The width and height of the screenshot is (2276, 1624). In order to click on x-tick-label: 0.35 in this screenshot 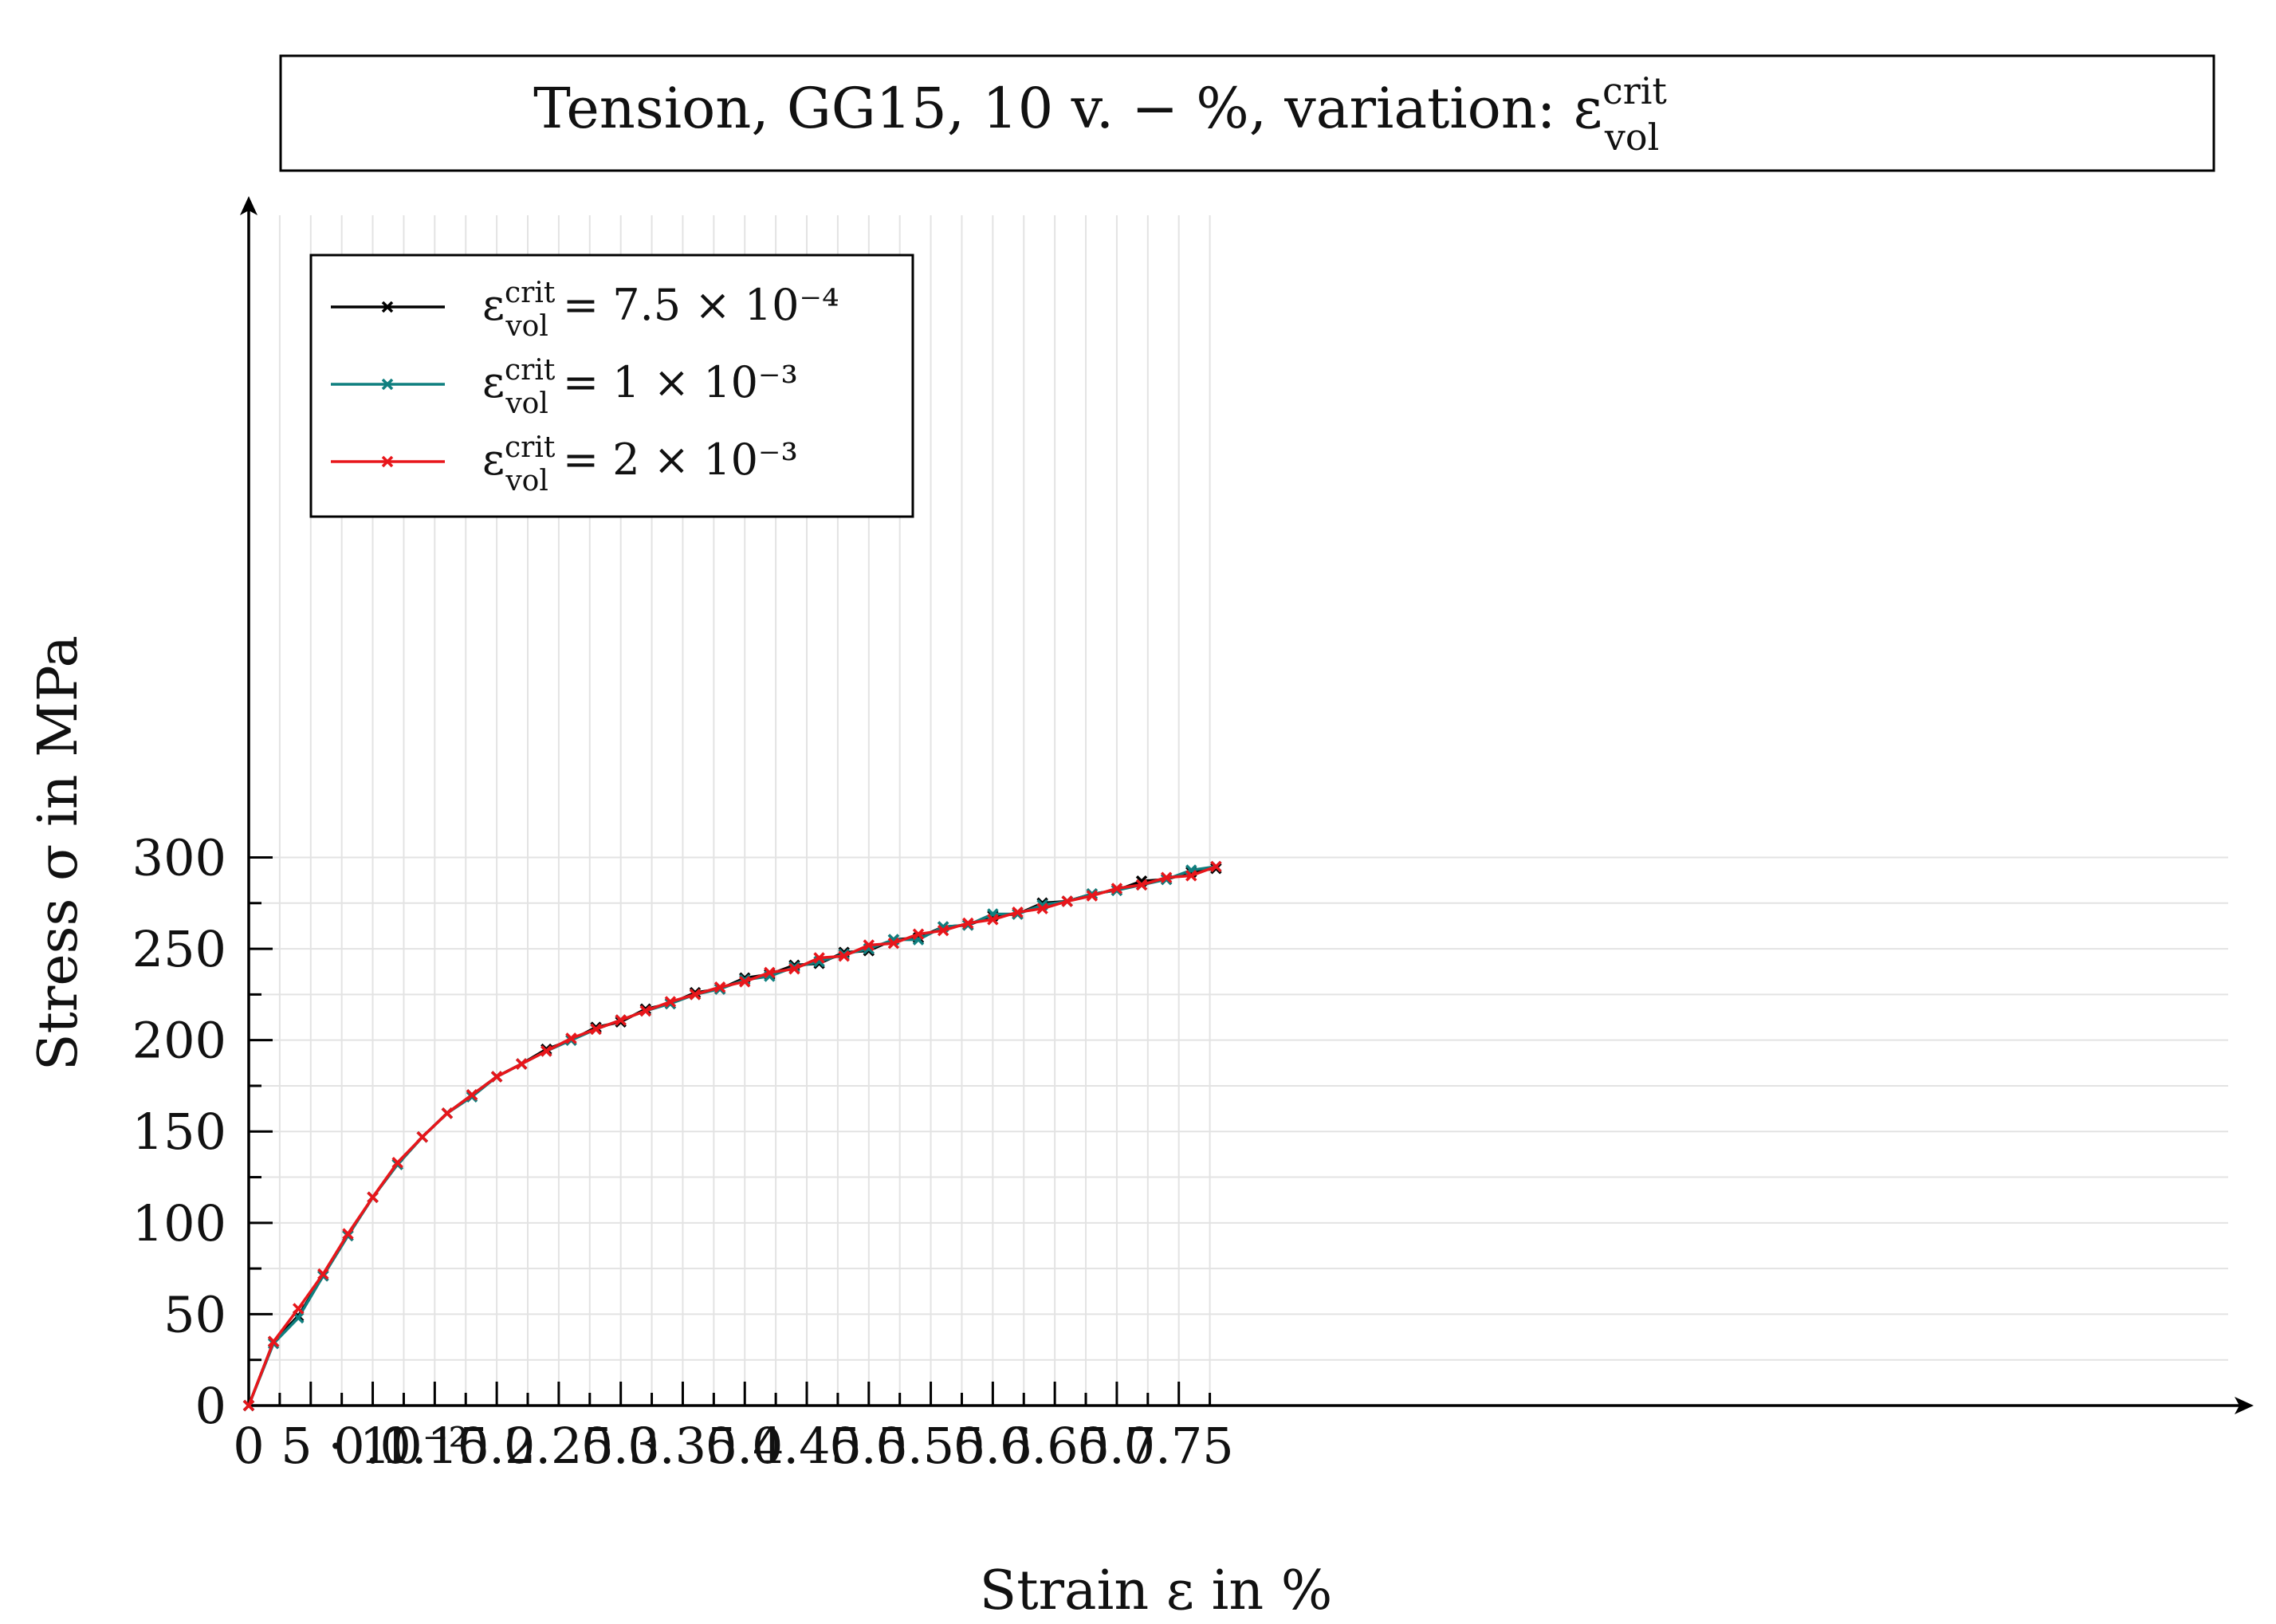, I will do `click(682, 1446)`.